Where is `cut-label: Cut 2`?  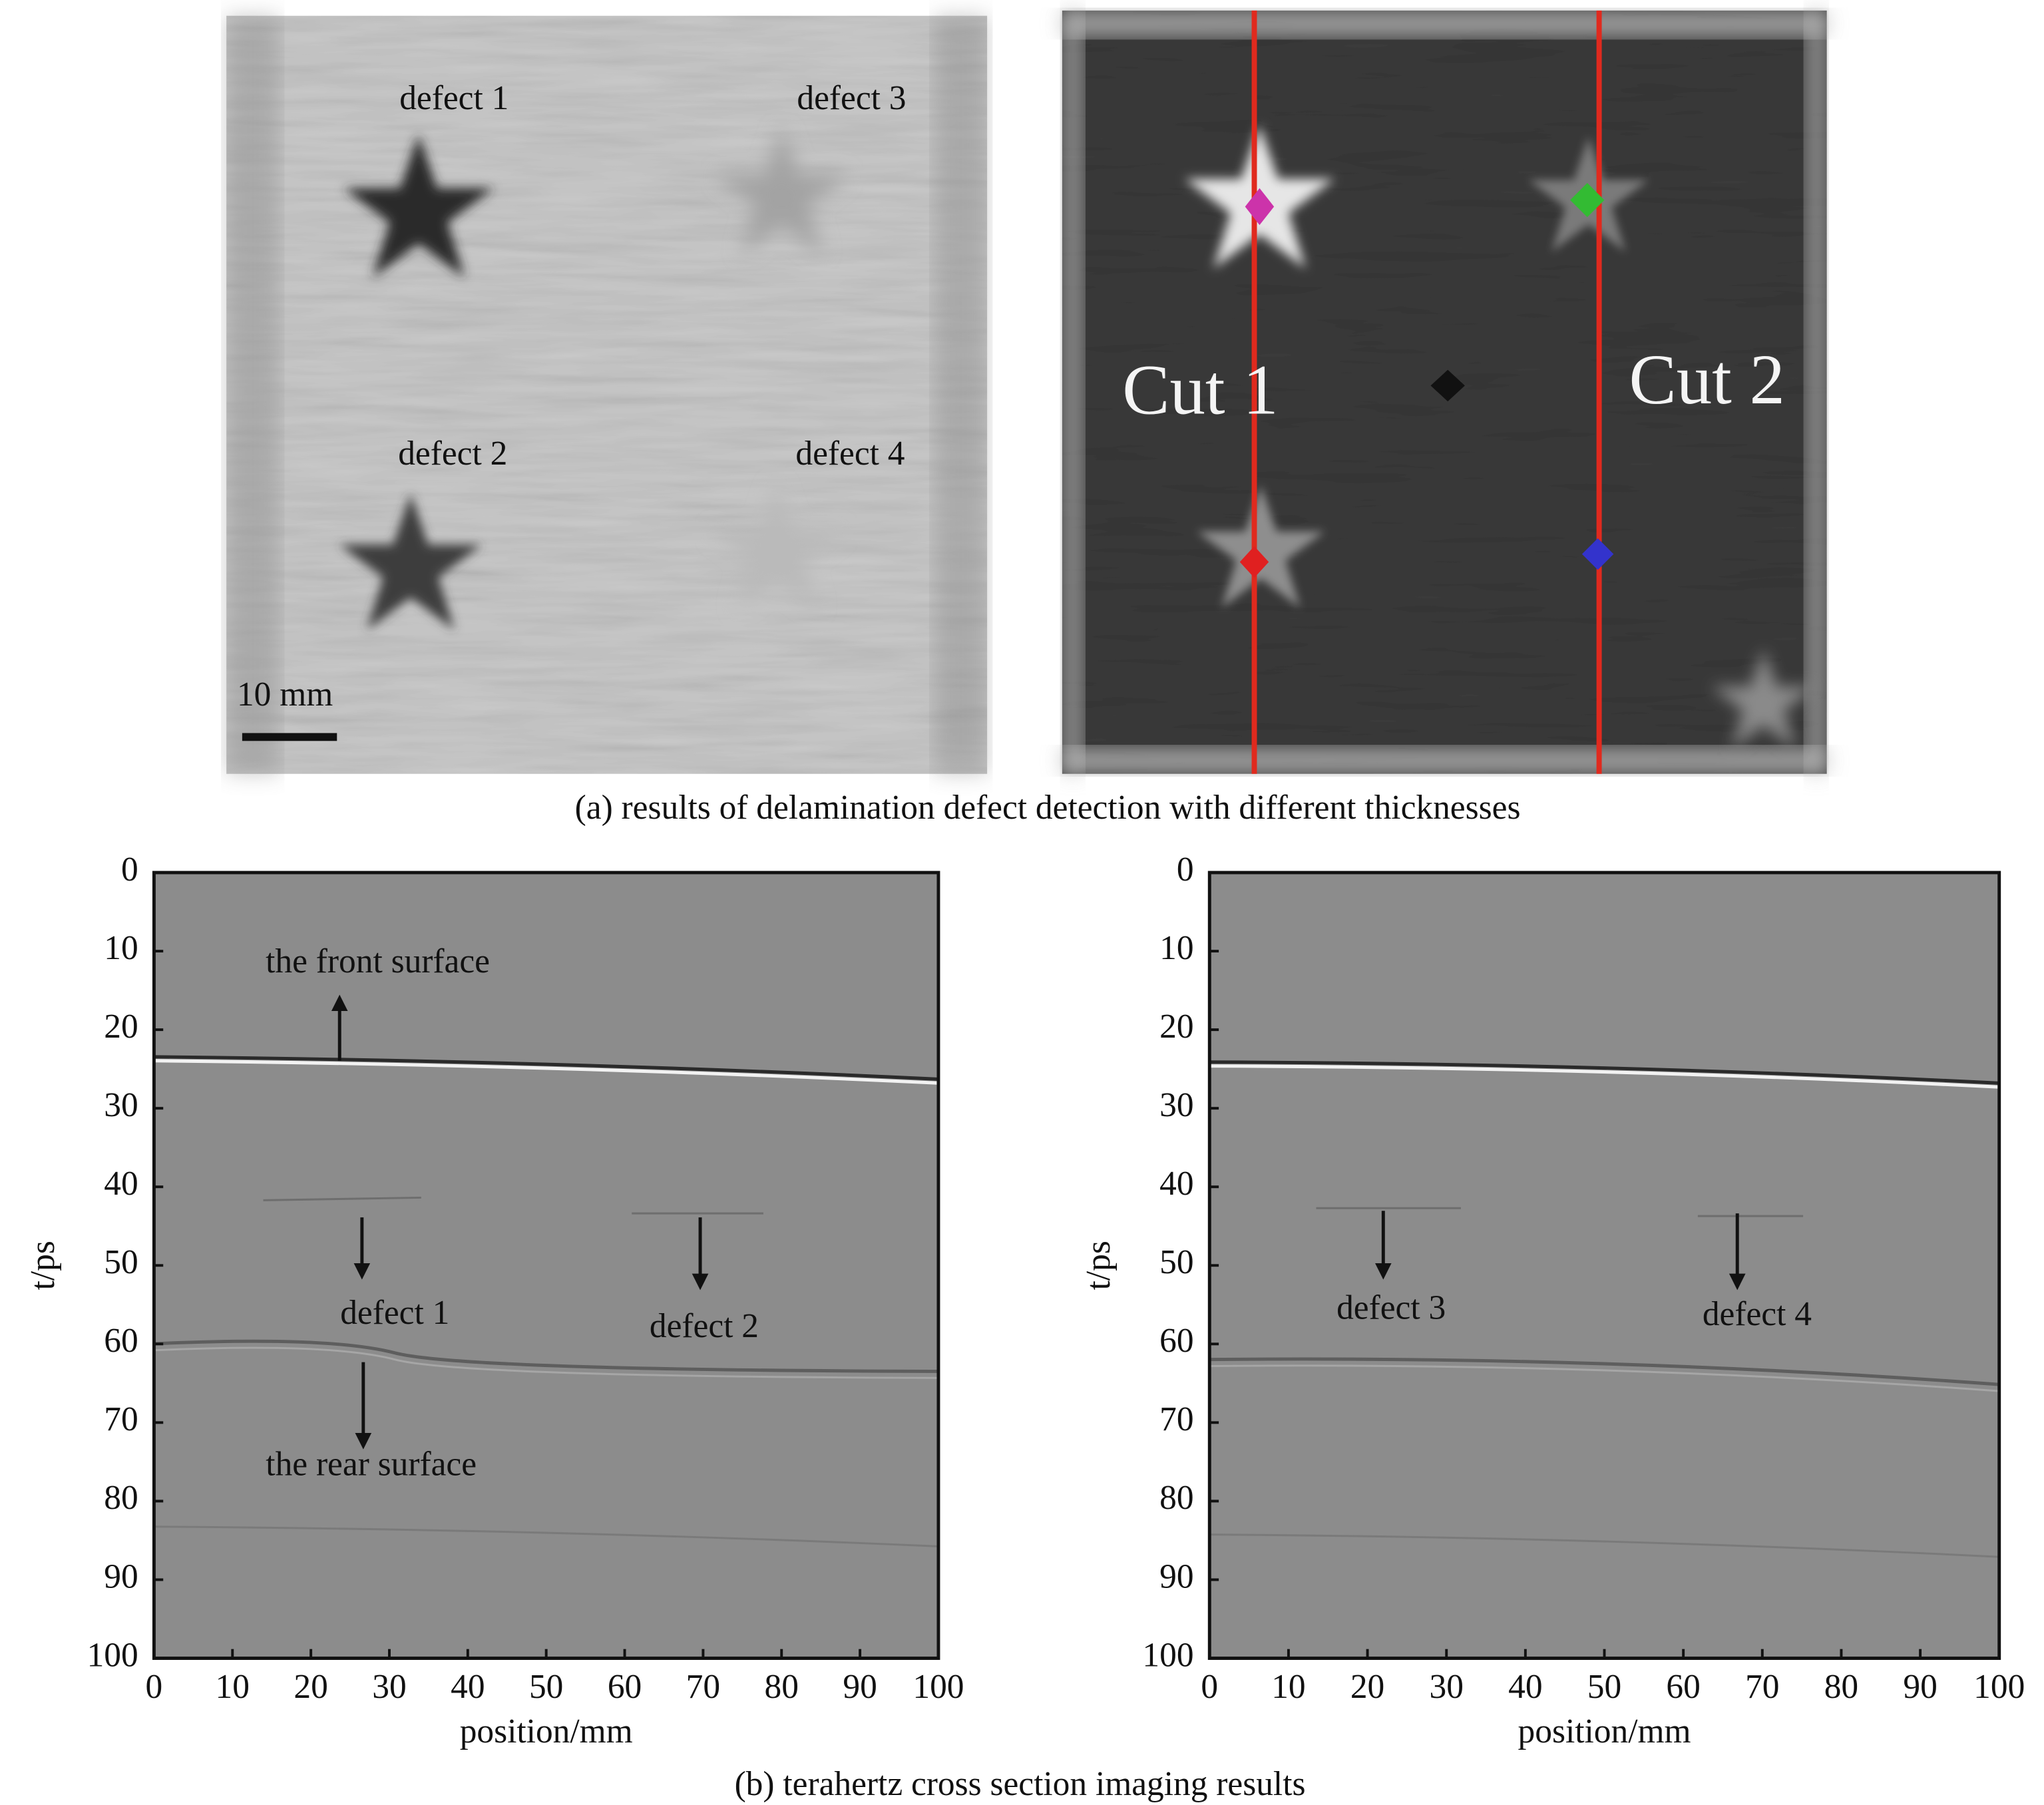 cut-label: Cut 2 is located at coordinates (1707, 380).